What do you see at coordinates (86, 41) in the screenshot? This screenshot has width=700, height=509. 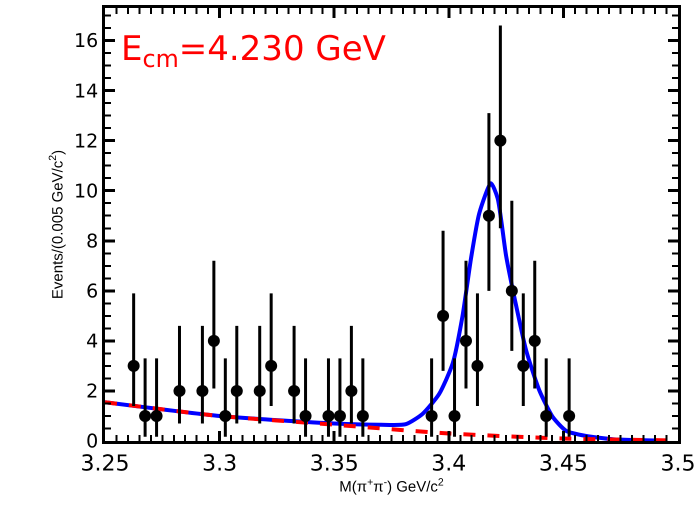 I see `y-tick-label: 16` at bounding box center [86, 41].